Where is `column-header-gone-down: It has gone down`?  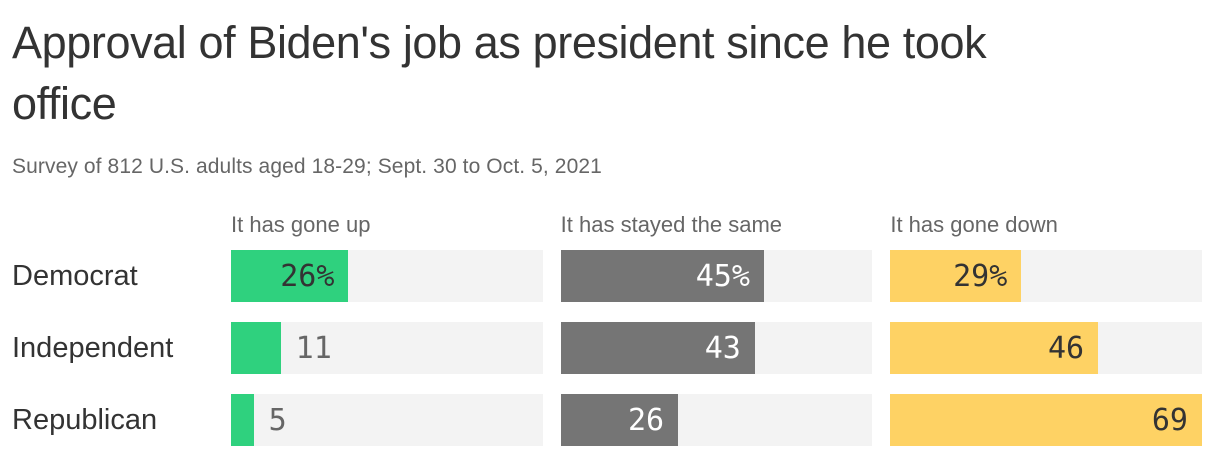
column-header-gone-down: It has gone down is located at coordinates (974, 224).